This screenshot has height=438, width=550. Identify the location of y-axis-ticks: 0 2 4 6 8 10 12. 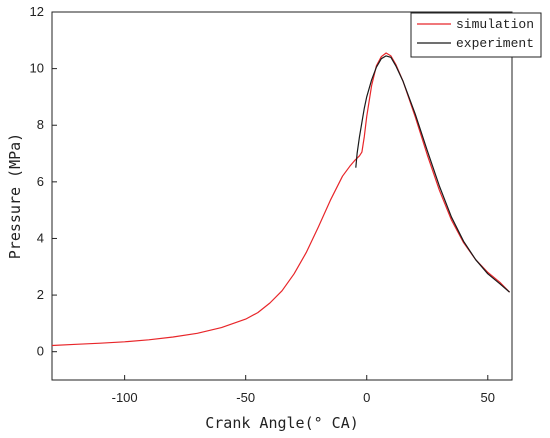
(43, 181).